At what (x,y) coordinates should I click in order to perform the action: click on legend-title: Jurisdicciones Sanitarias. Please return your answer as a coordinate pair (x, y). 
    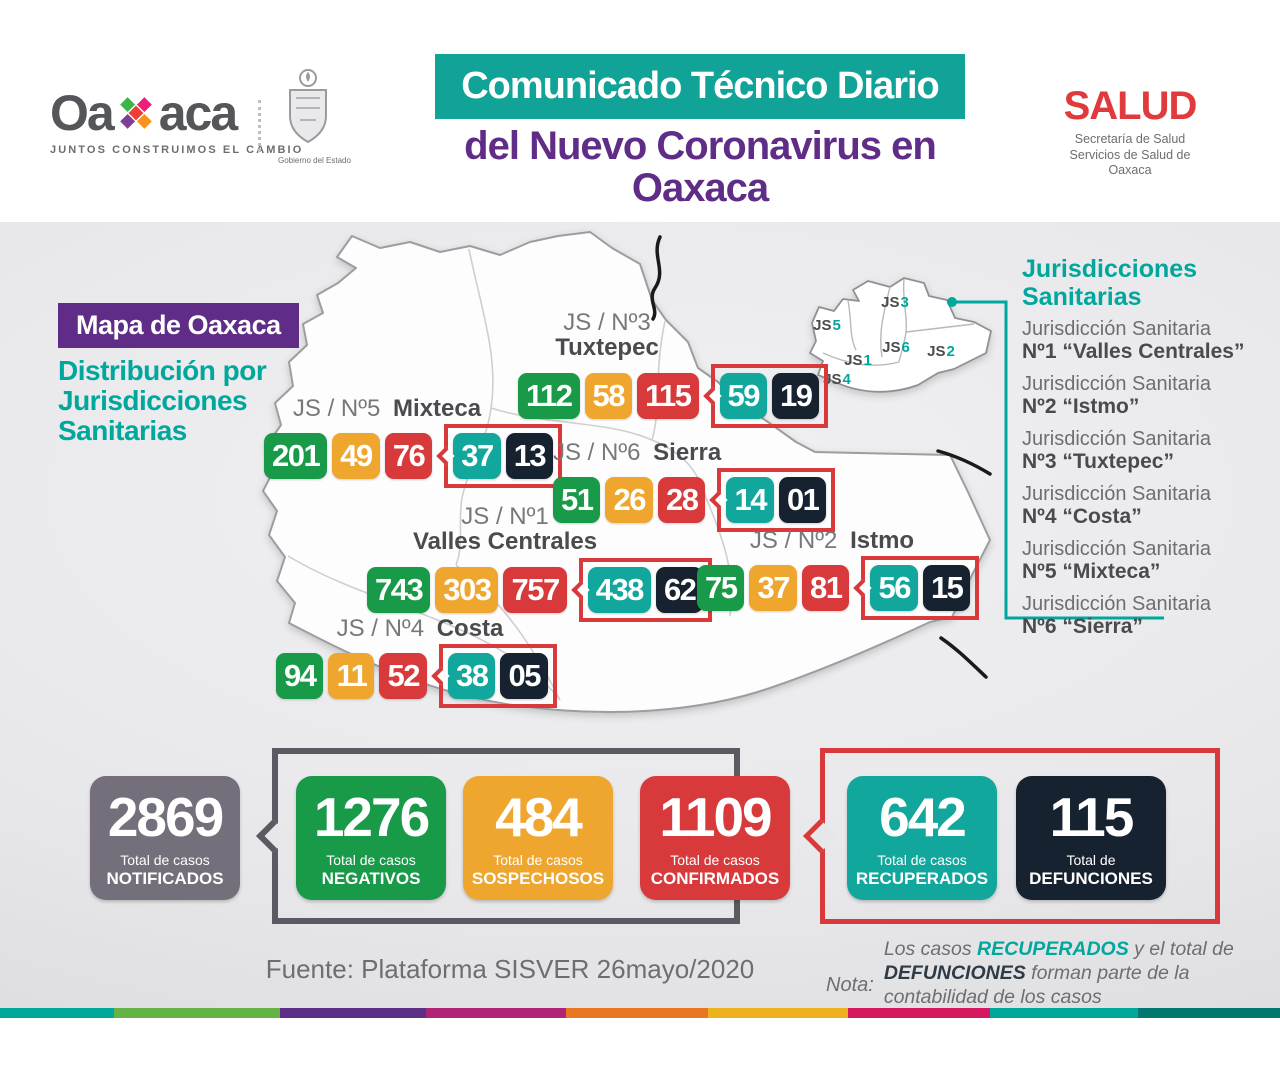
    Looking at the image, I should click on (1110, 283).